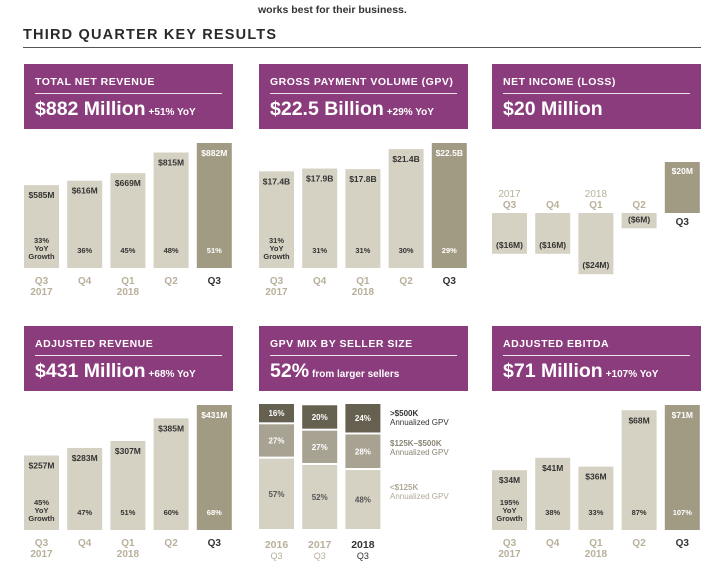 The image size is (726, 569). I want to click on headline-change: +29% YoY, so click(410, 112).